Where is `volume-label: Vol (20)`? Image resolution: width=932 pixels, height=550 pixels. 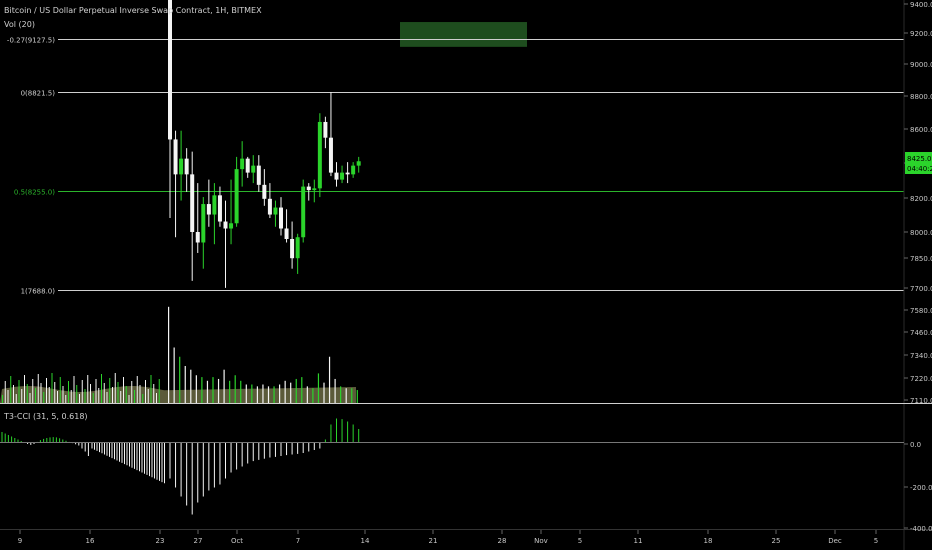
volume-label: Vol (20) is located at coordinates (19, 24).